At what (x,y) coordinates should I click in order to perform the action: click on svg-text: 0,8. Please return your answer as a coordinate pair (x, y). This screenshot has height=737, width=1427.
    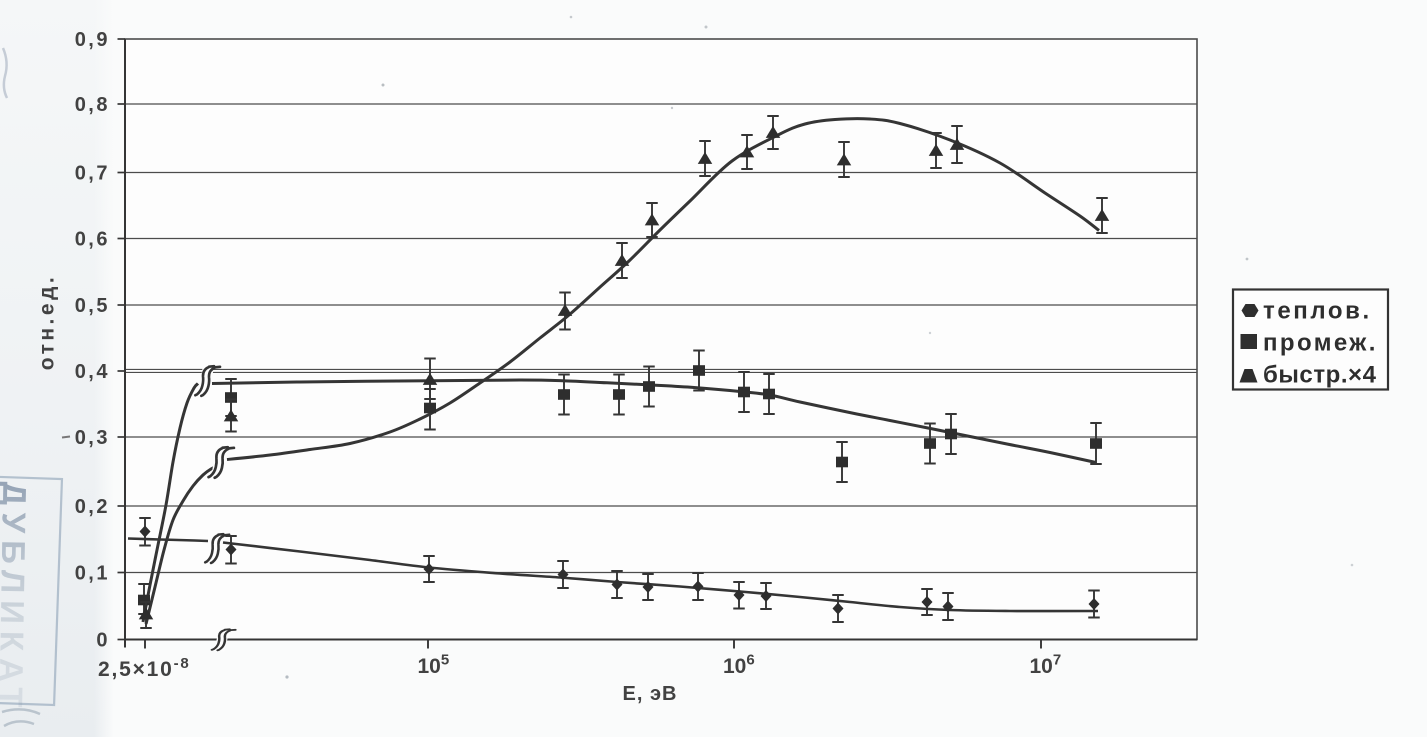
    Looking at the image, I should click on (92, 105).